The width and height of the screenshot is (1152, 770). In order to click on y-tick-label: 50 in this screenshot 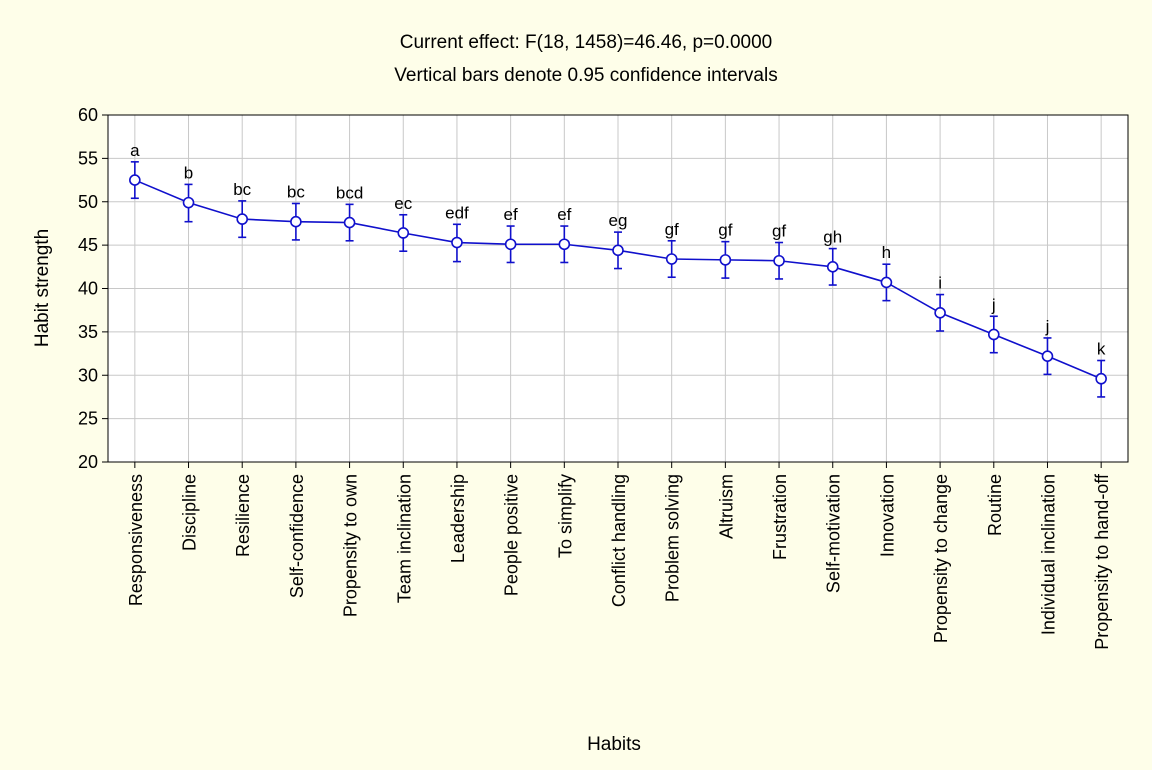, I will do `click(88, 202)`.